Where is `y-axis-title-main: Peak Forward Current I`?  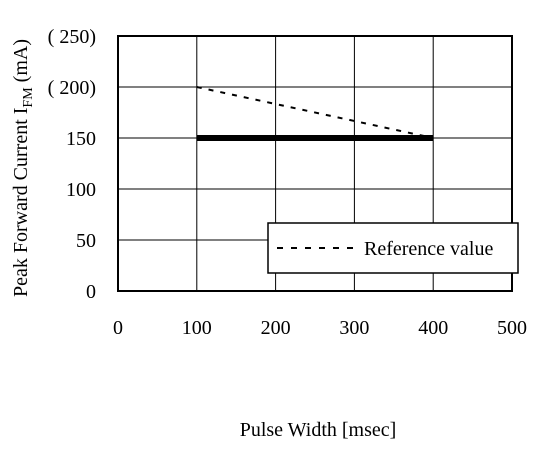 y-axis-title-main: Peak Forward Current I is located at coordinates (21, 202).